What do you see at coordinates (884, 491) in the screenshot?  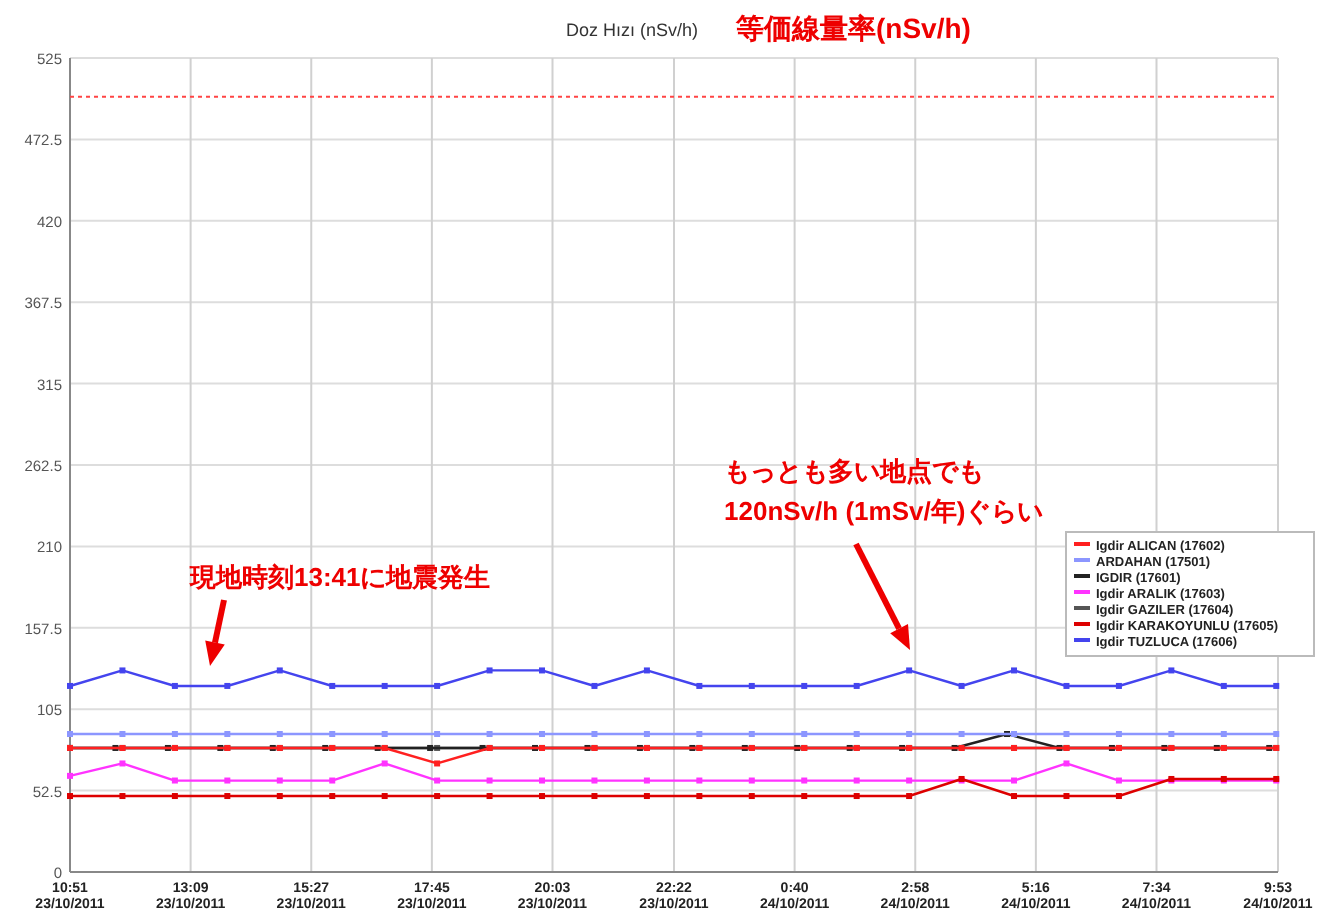 I see `annotation: もっとも多い地点でも 120nSv/h (1mSv/年)ぐらい` at bounding box center [884, 491].